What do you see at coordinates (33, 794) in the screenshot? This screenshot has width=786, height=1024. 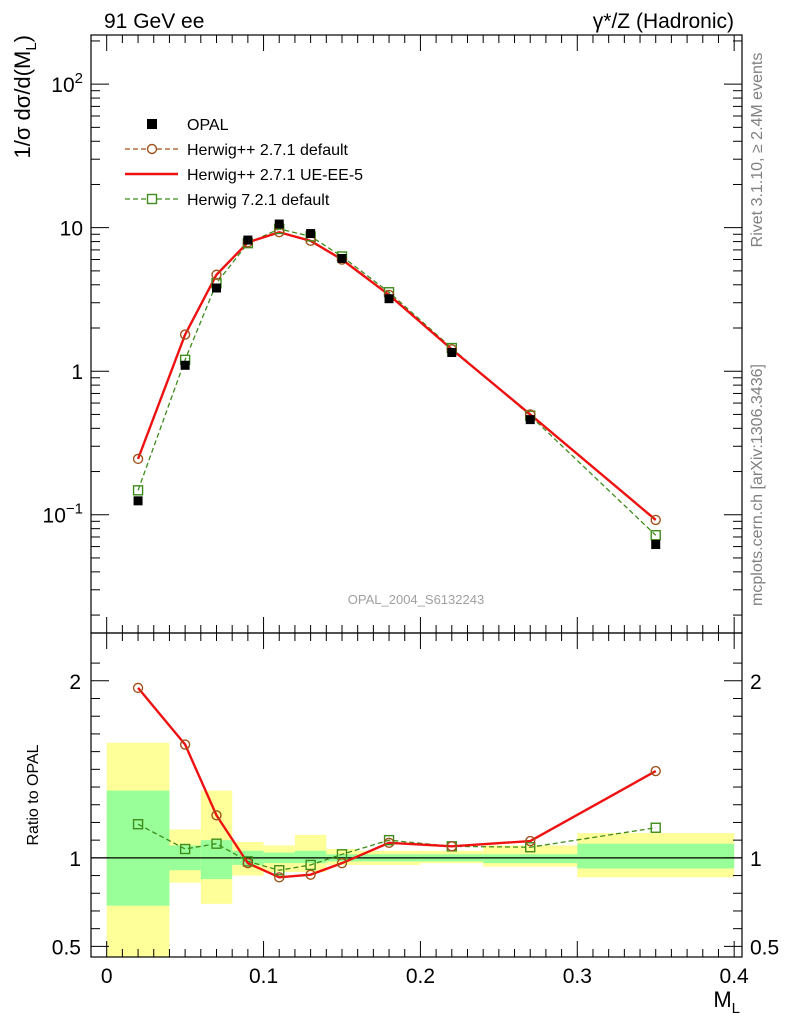 I see `ratio-y-axis-title: Ratio to OPAL` at bounding box center [33, 794].